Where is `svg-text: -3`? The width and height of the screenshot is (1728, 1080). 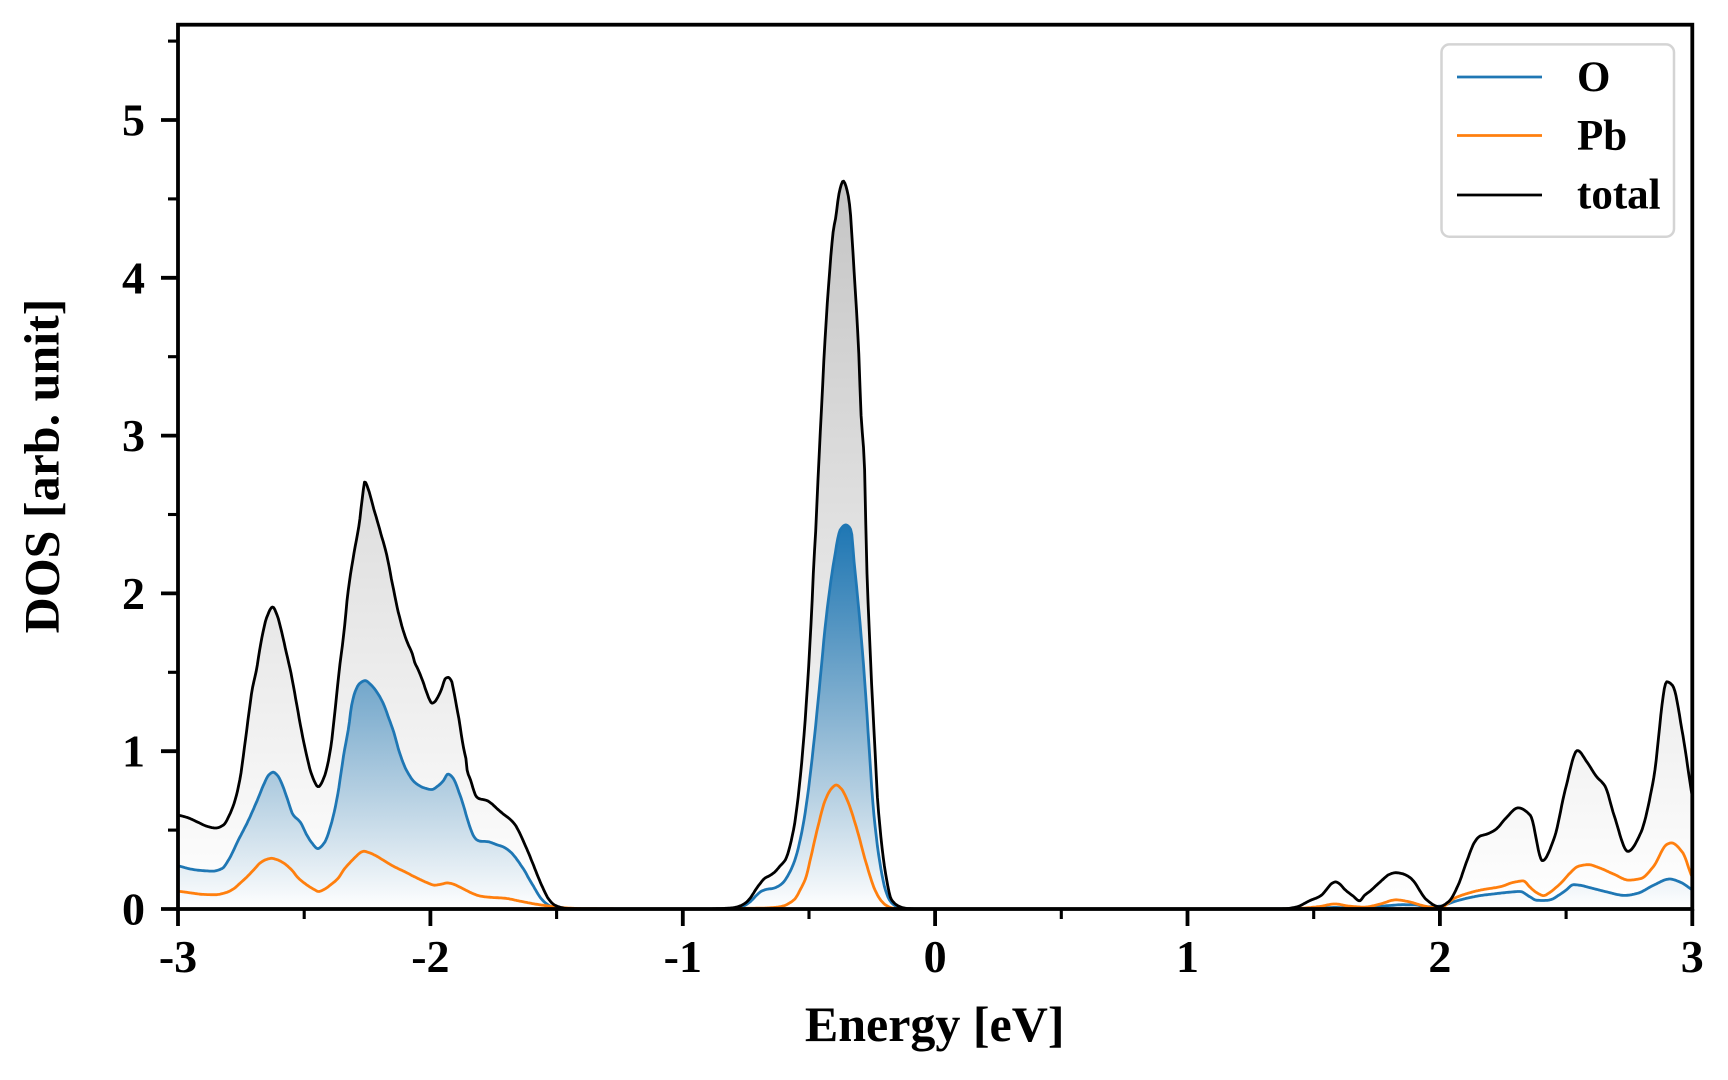
svg-text: -3 is located at coordinates (178, 956).